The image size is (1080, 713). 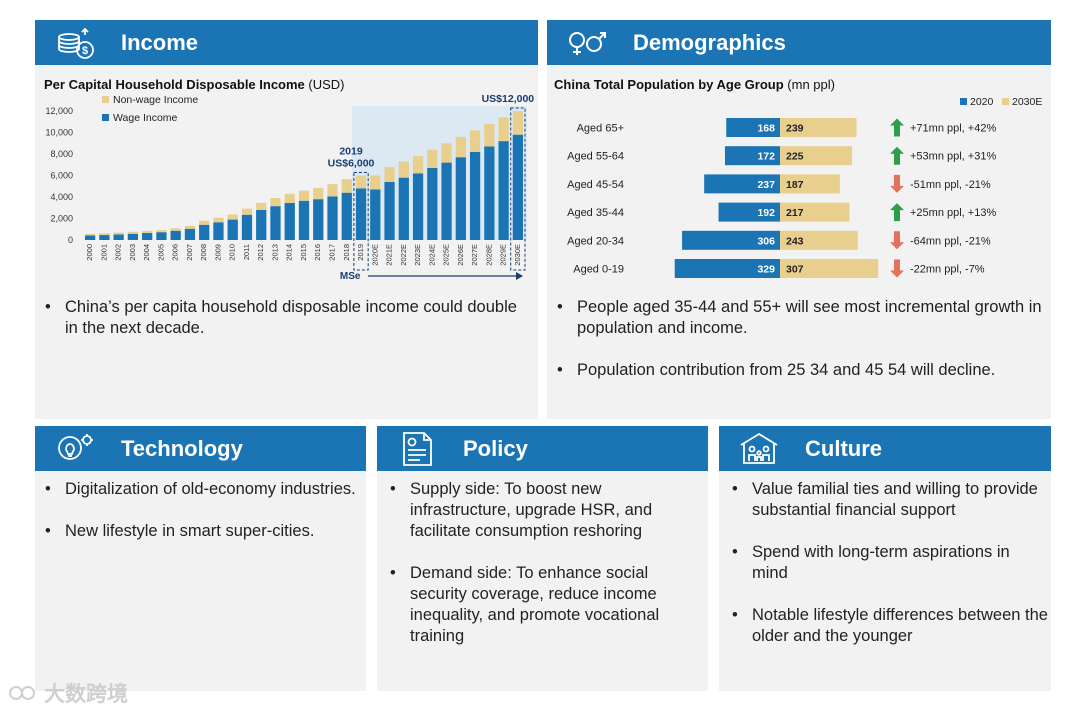 I want to click on demographics-chart-title-text: China Total Population by Age Group, so click(x=669, y=84).